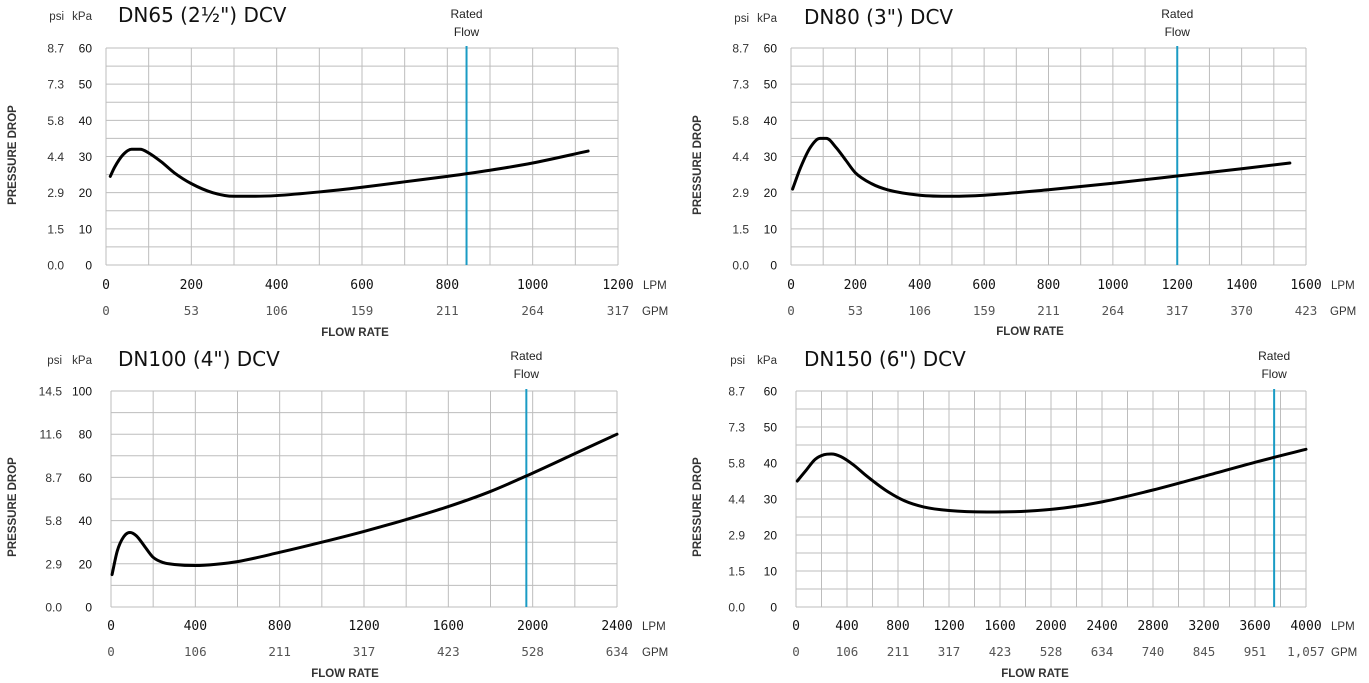 The width and height of the screenshot is (1369, 683). What do you see at coordinates (532, 310) in the screenshot?
I see `x-tick-gpm: 264` at bounding box center [532, 310].